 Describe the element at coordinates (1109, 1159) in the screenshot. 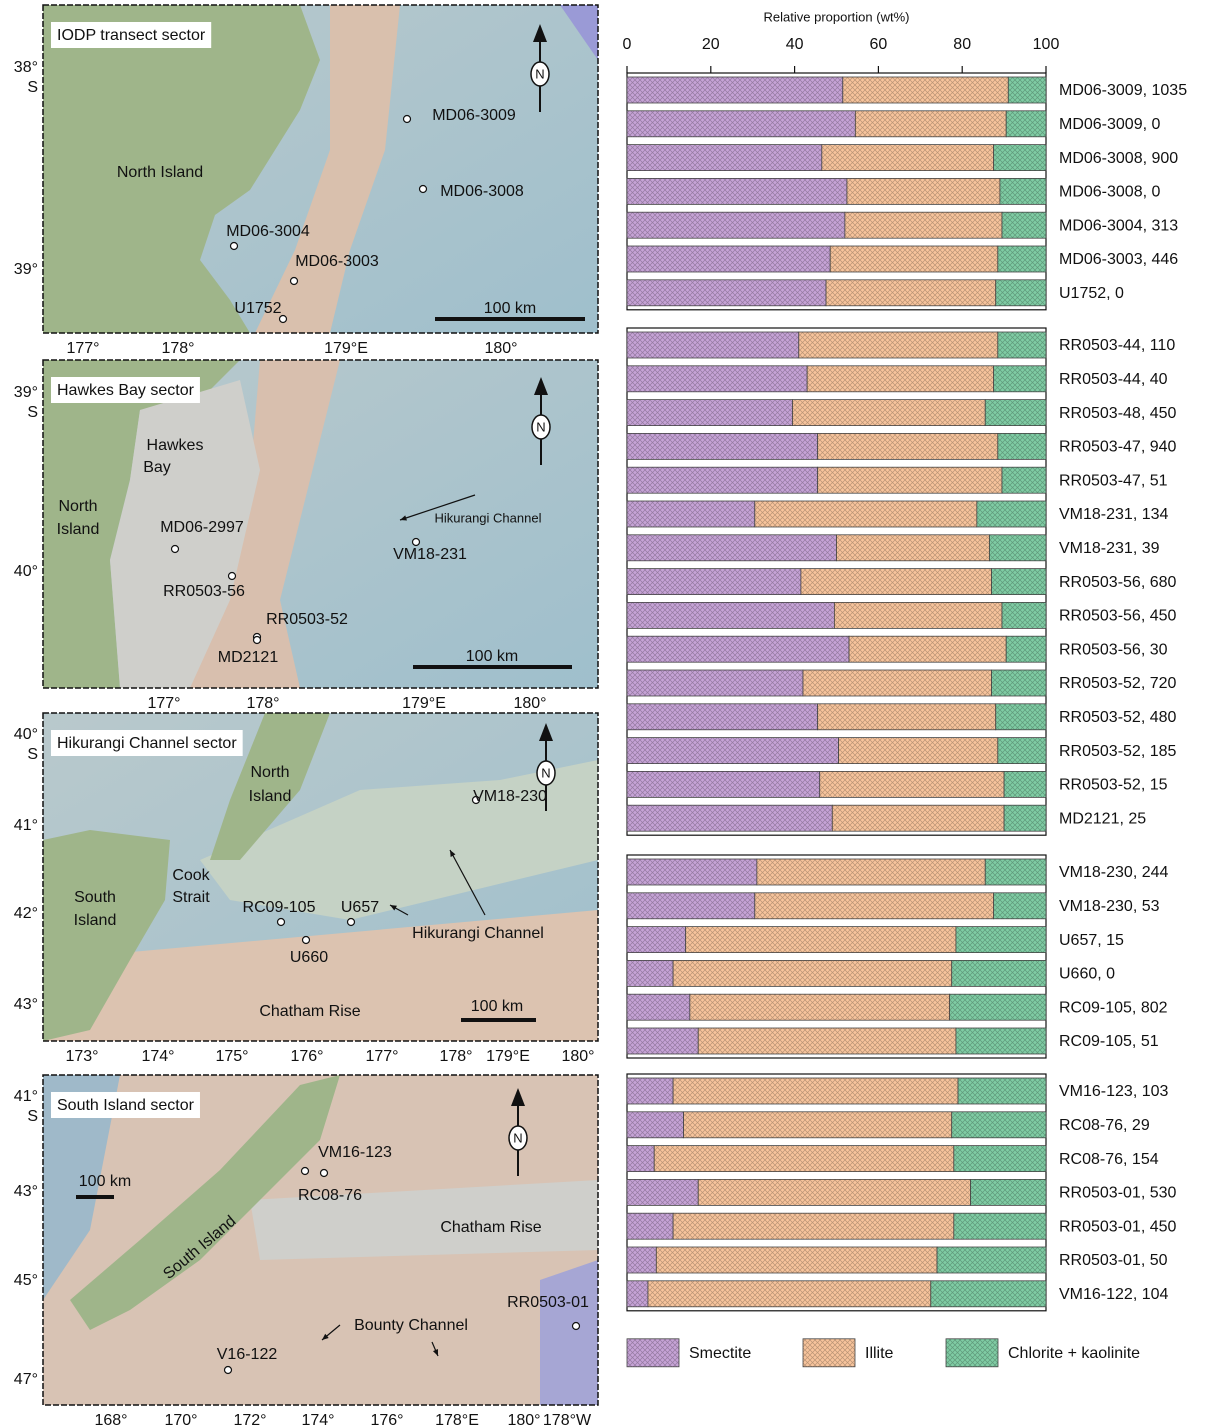

I see `category-label: RC08-76, 154` at that location.